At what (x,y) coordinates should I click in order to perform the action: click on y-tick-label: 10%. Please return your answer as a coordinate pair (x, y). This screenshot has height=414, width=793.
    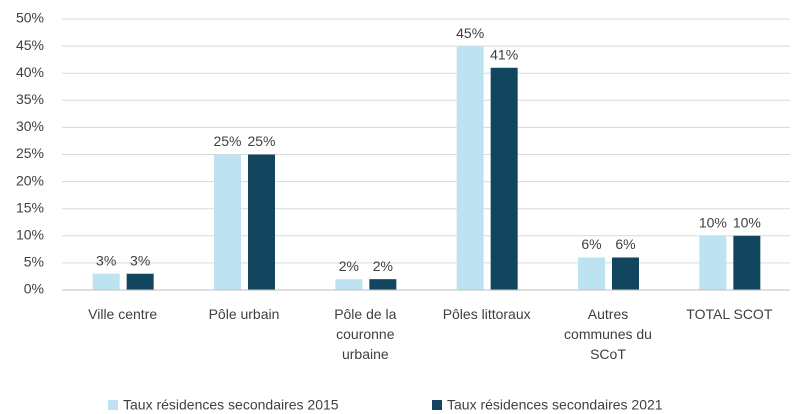
    Looking at the image, I should click on (30, 235).